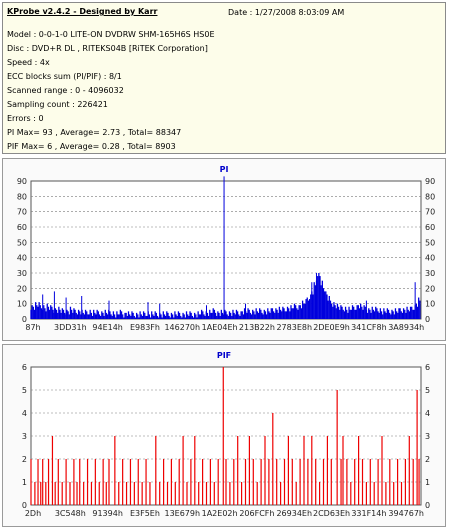  Describe the element at coordinates (427, 459) in the screenshot. I see `pif-y-tick-right: 2` at that location.